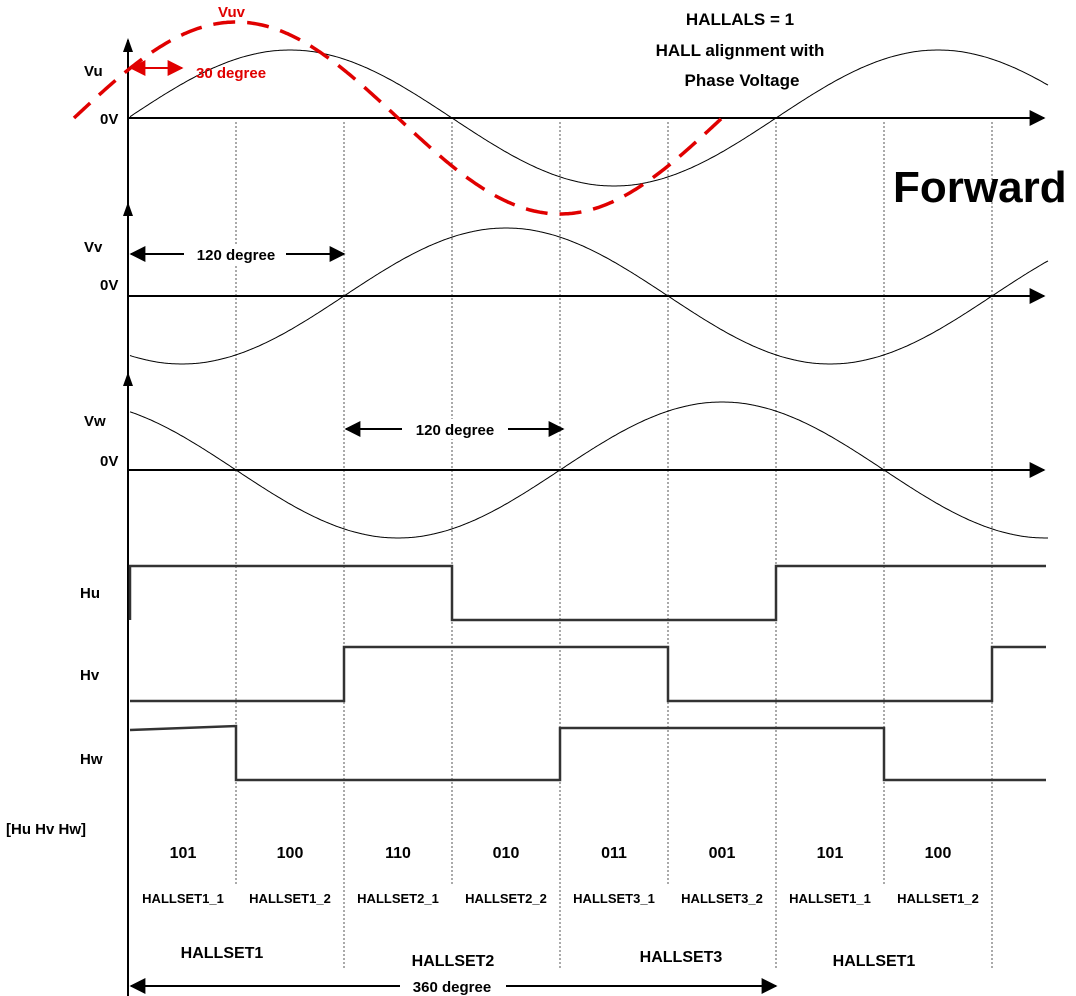 This screenshot has height=996, width=1076. Describe the element at coordinates (740, 19) in the screenshot. I see `title-line1: HALLALS = 1` at that location.